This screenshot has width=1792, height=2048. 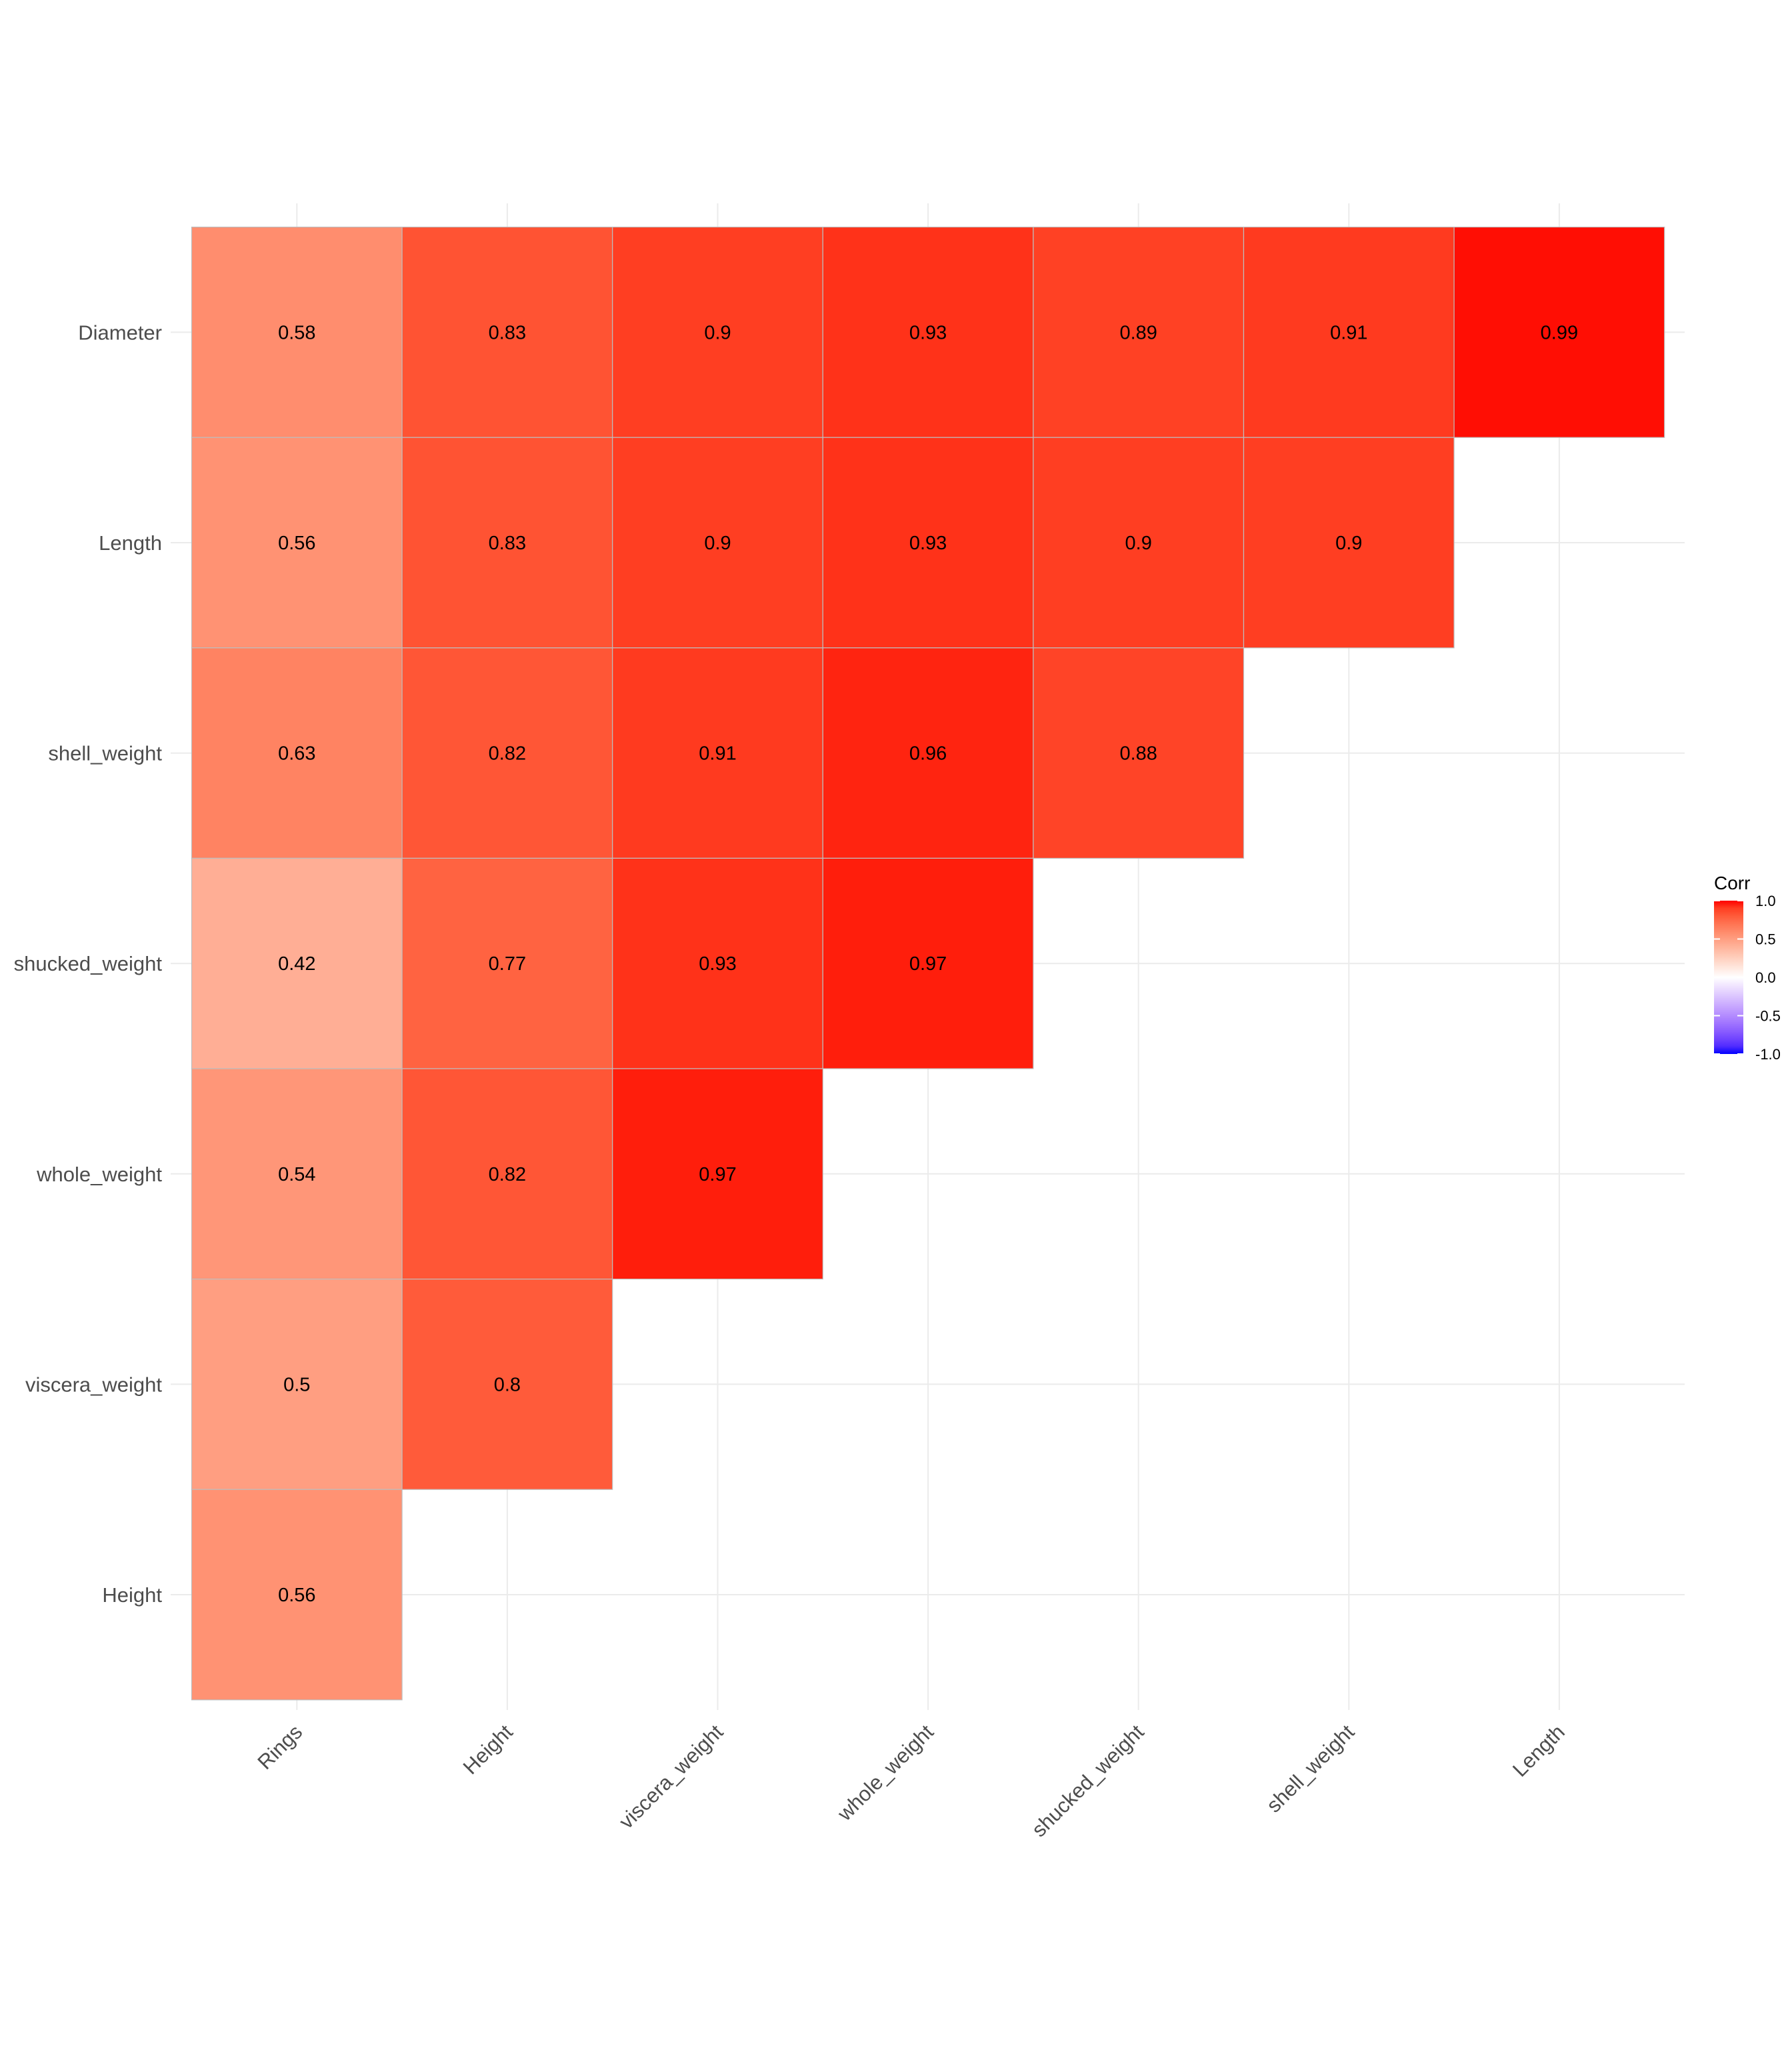 What do you see at coordinates (120, 332) in the screenshot?
I see `y-axis-label: Diameter` at bounding box center [120, 332].